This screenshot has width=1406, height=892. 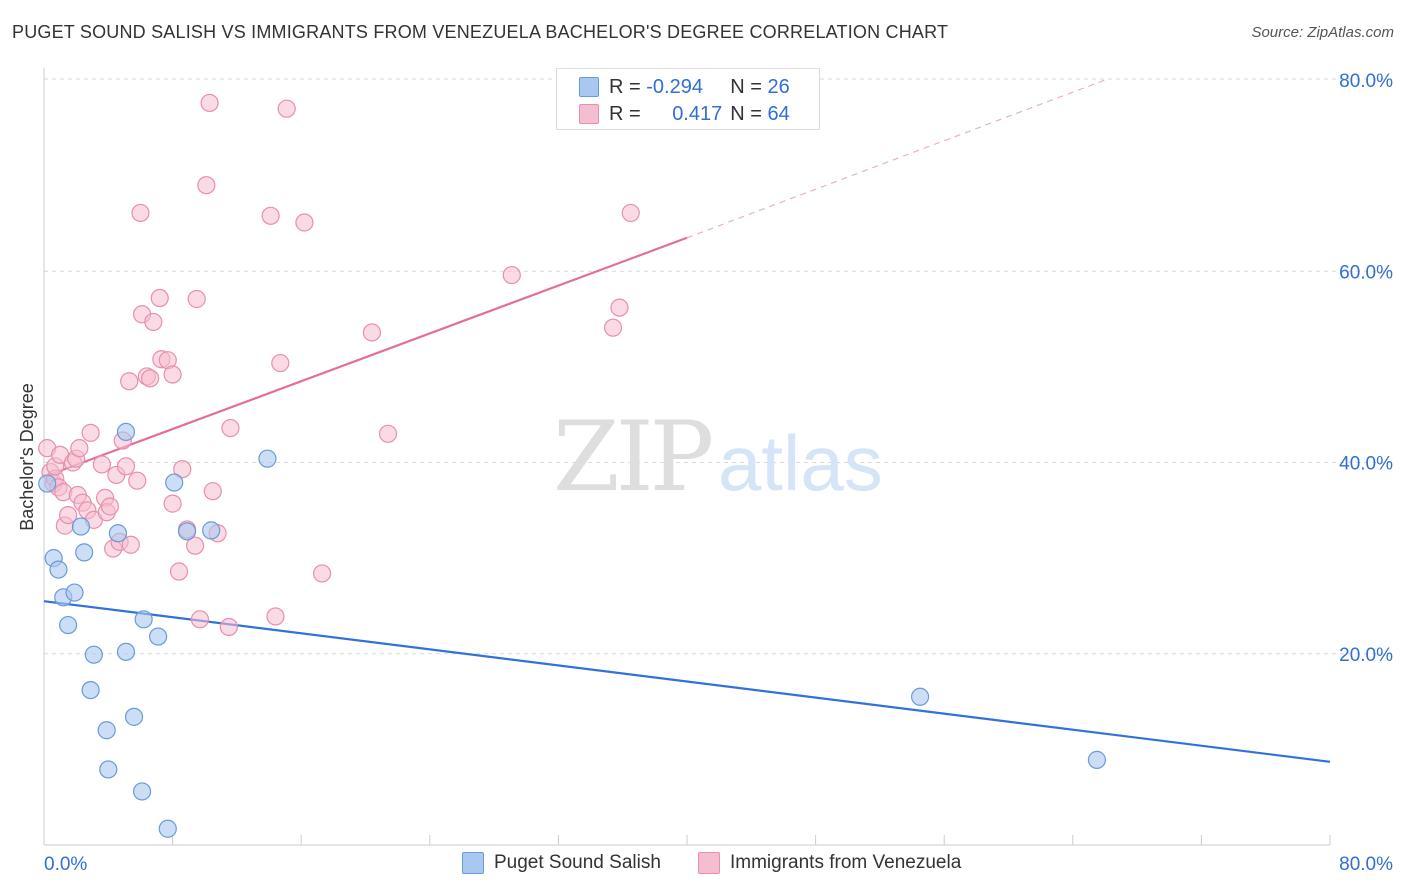 What do you see at coordinates (846, 862) in the screenshot?
I see `legend-label-immigrants-from-venezuela: Immigrants from Venezuela` at bounding box center [846, 862].